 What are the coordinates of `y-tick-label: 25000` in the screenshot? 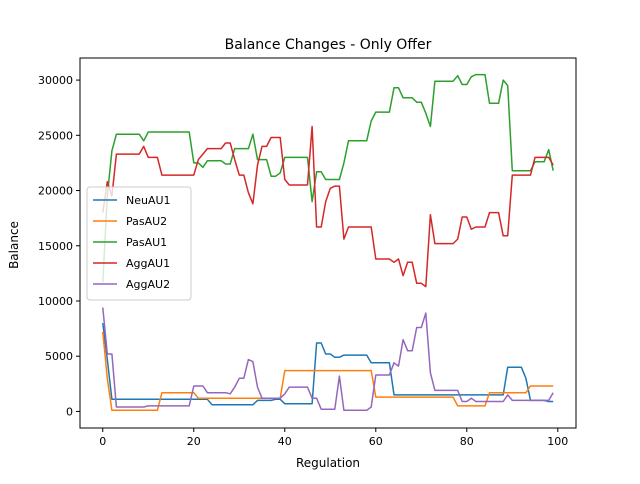 It's located at (55, 135).